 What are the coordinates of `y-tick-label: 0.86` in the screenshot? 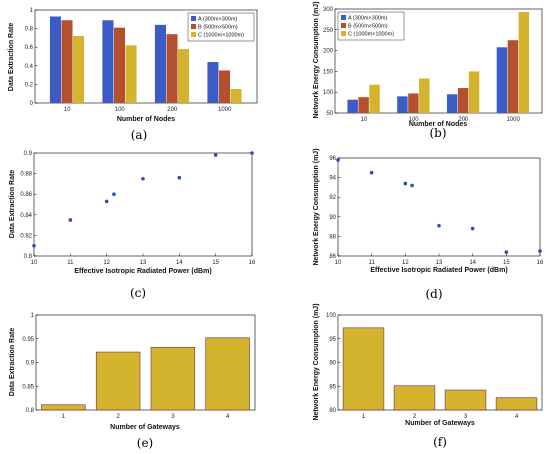 It's located at (26, 195).